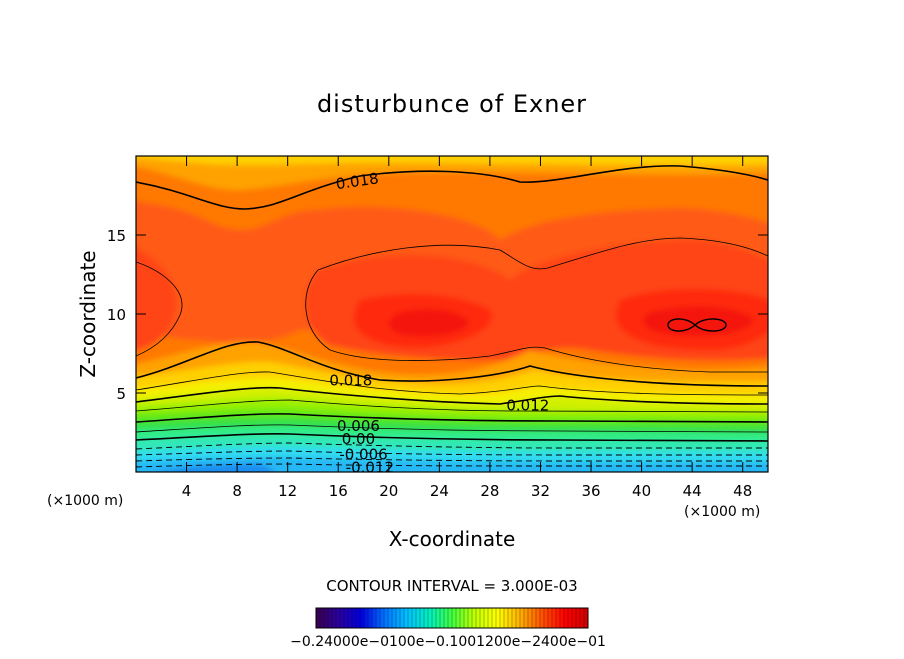  Describe the element at coordinates (742, 491) in the screenshot. I see `x-tick-label-48: 48` at that location.